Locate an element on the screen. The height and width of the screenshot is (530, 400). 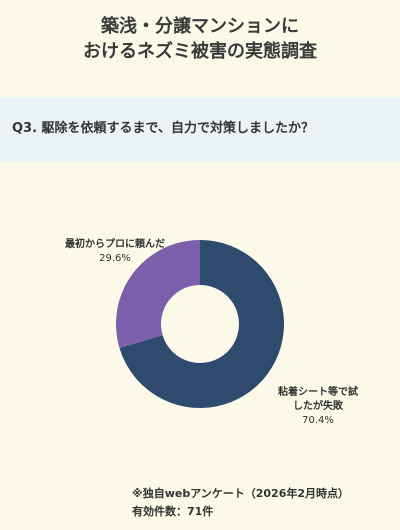
label-failed-diy-name-2: したが失敗 is located at coordinates (318, 406).